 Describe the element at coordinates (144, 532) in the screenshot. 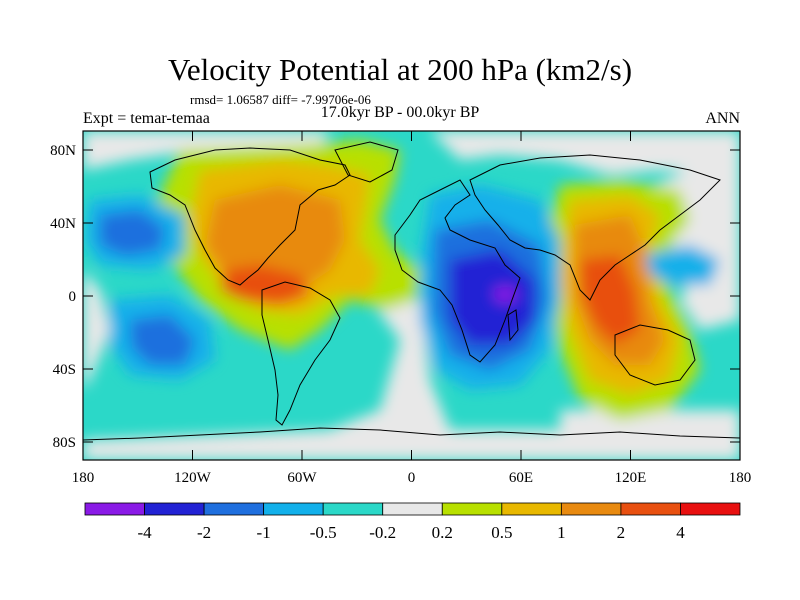

I see `colorbar-label: -4` at that location.